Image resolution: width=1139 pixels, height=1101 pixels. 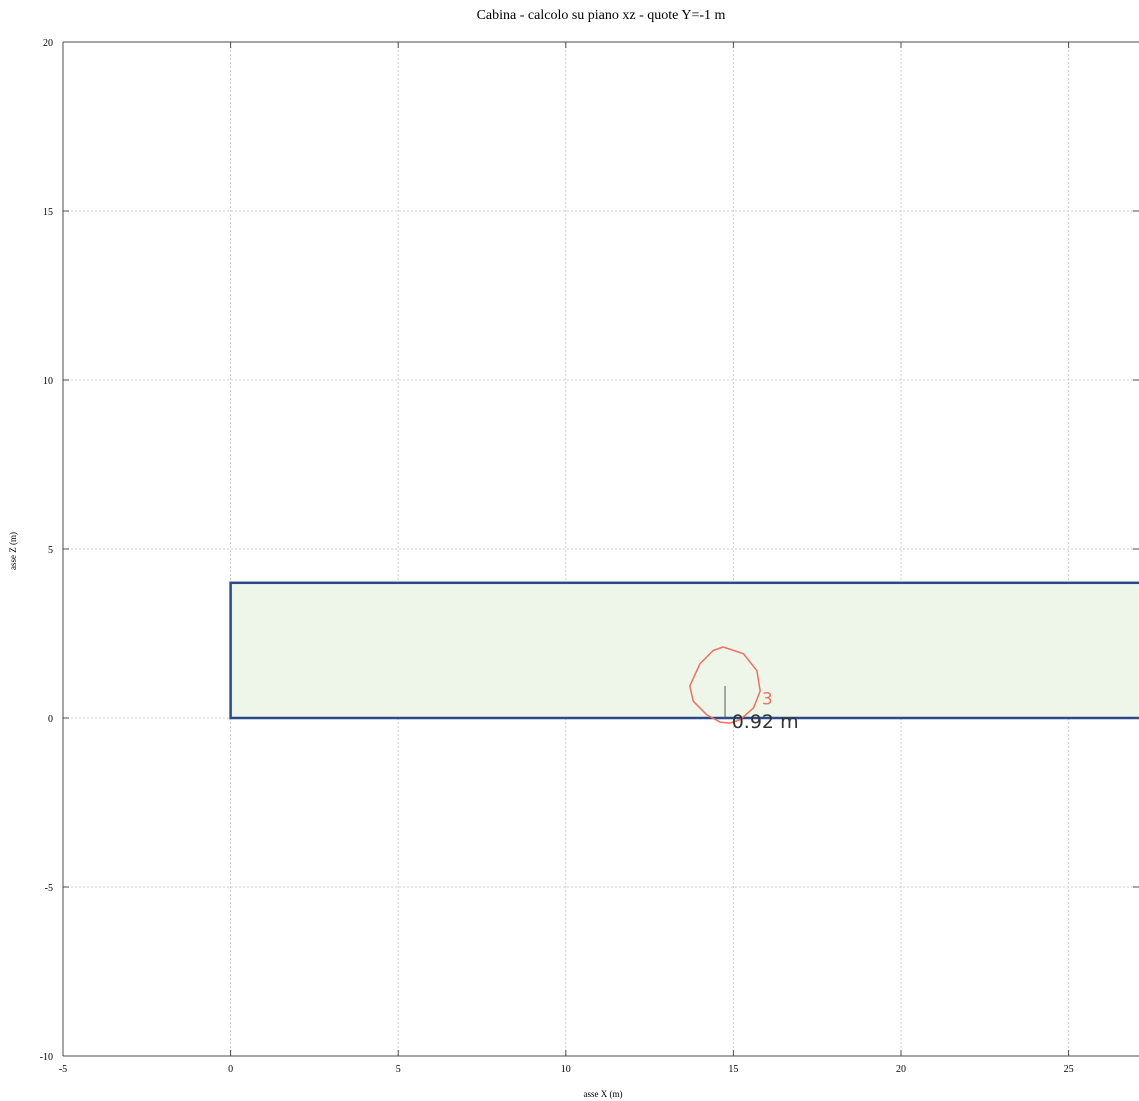 I want to click on room-area, so click(x=684, y=650).